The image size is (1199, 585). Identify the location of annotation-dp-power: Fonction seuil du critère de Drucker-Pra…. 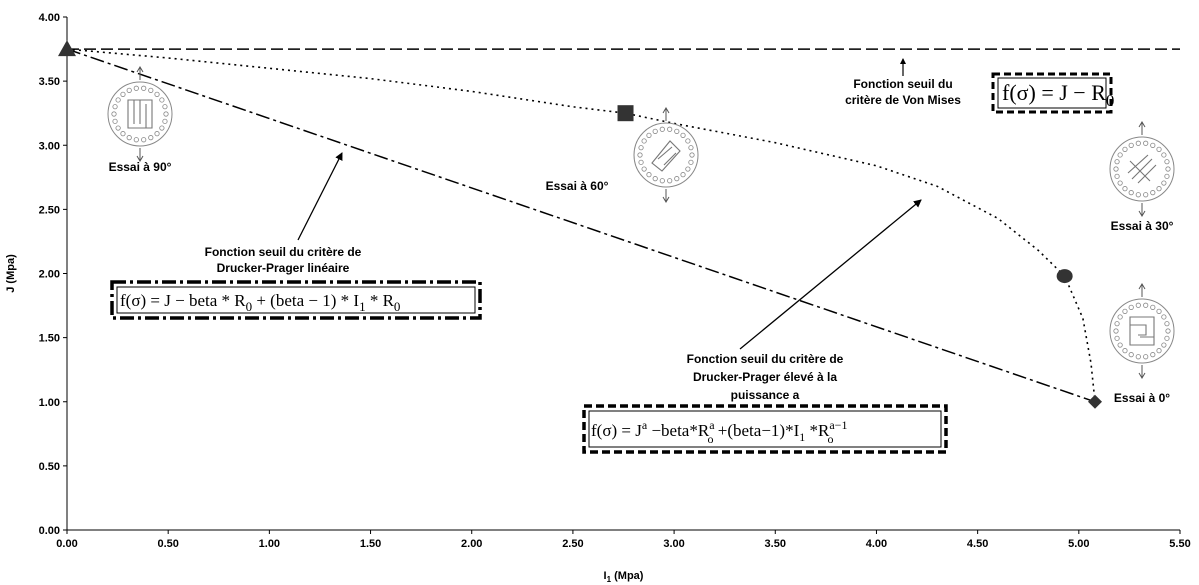
(804, 300).